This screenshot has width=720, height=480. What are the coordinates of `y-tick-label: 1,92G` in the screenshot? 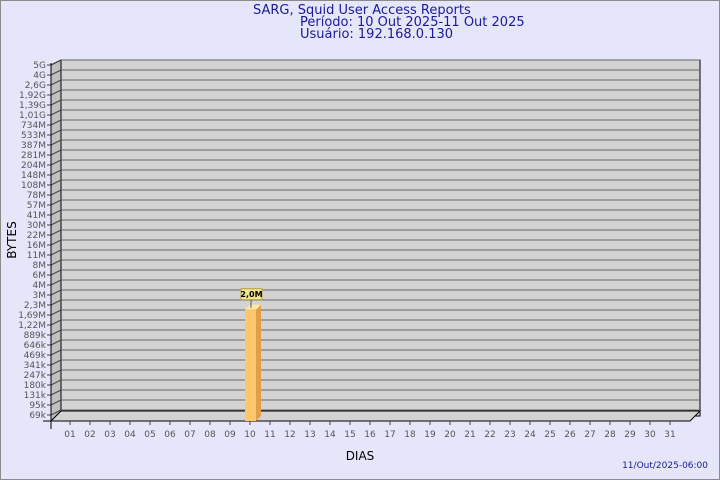 It's located at (32, 96).